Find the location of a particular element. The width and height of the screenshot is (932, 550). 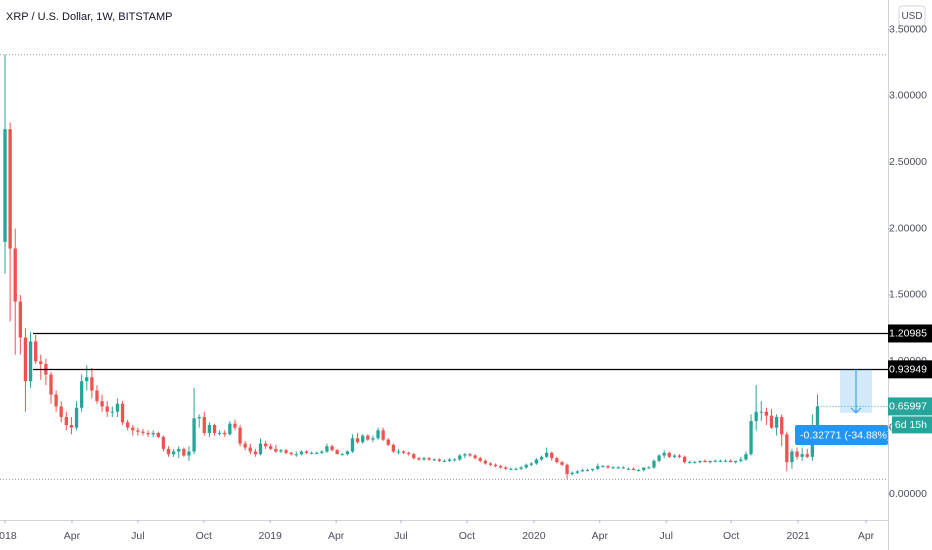

countdown-box is located at coordinates (912, 425).